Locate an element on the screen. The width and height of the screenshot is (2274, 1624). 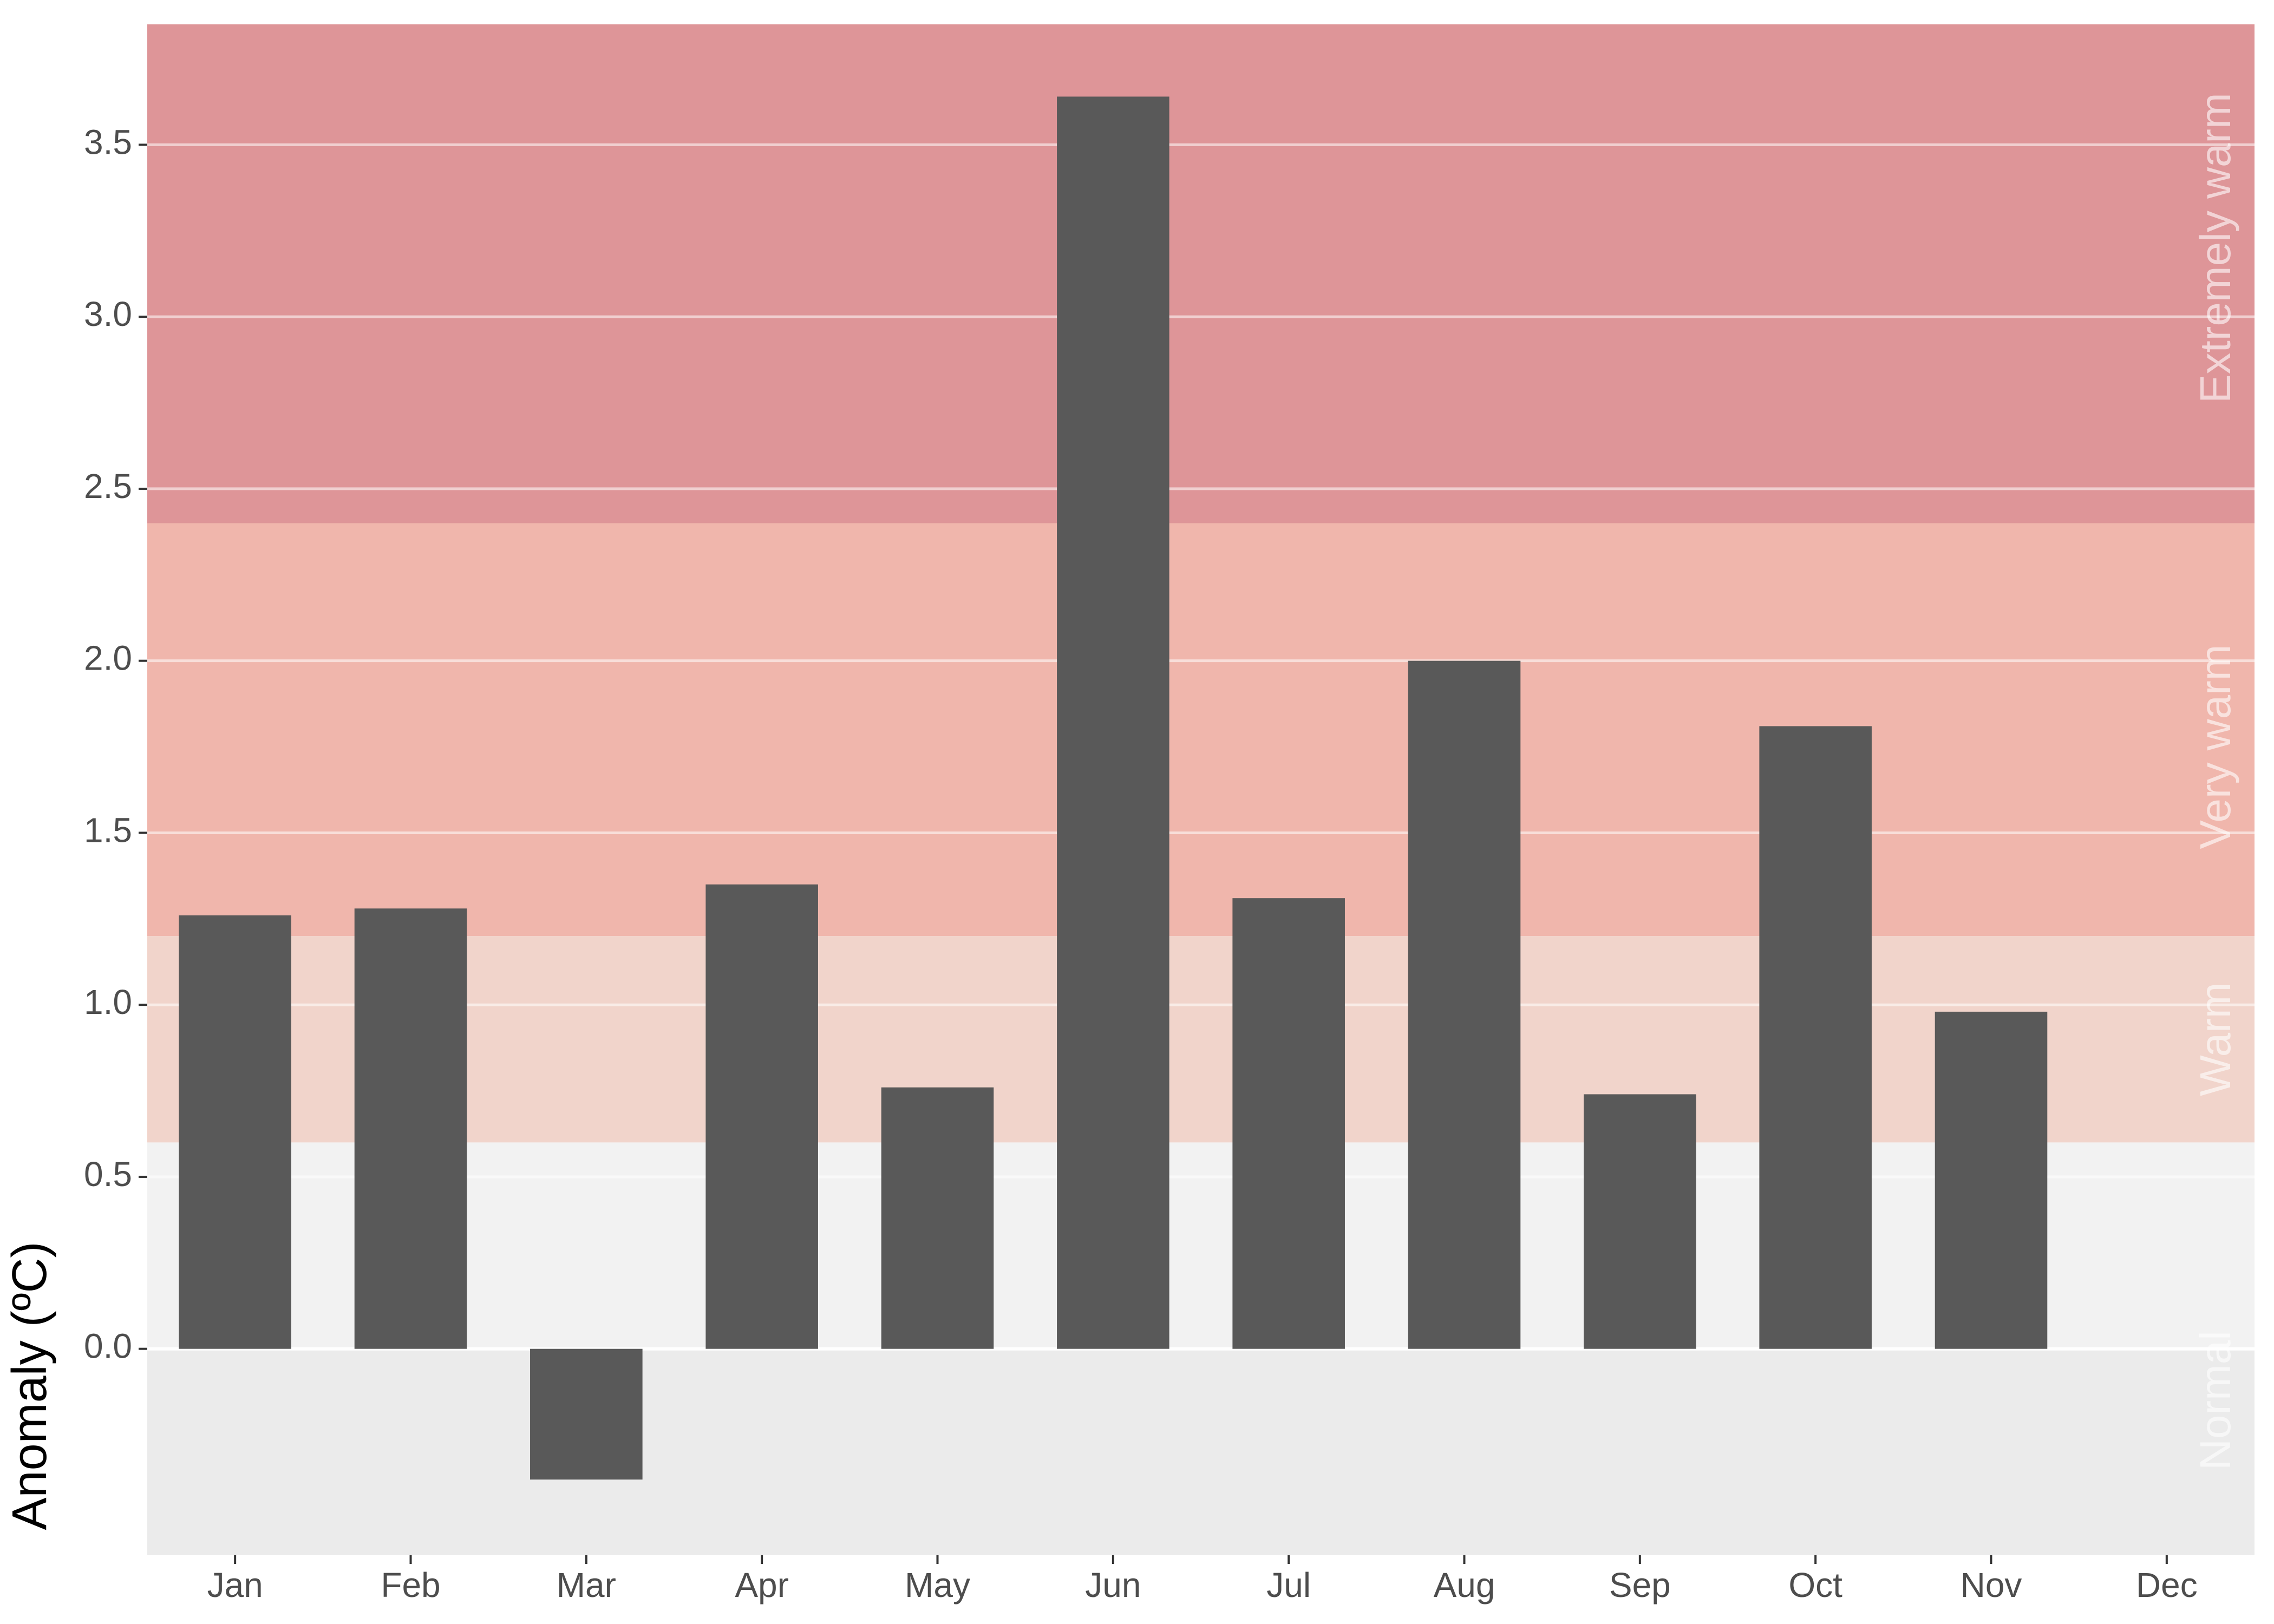
x-tick-label-may: May is located at coordinates (938, 1586).